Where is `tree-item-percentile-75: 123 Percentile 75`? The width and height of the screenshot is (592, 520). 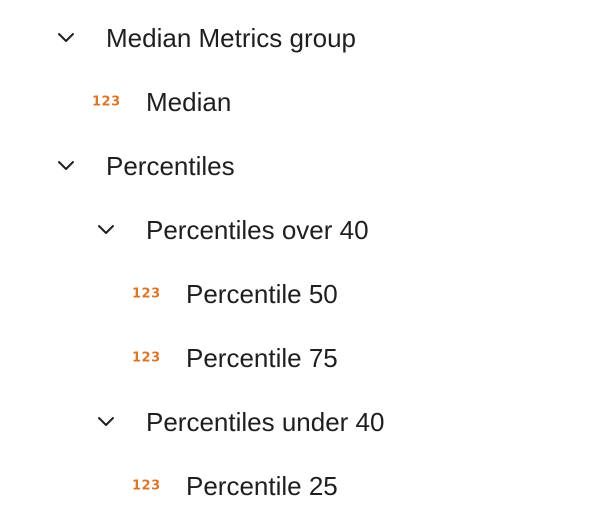
tree-item-percentile-75: 123 Percentile 75 is located at coordinates (296, 358).